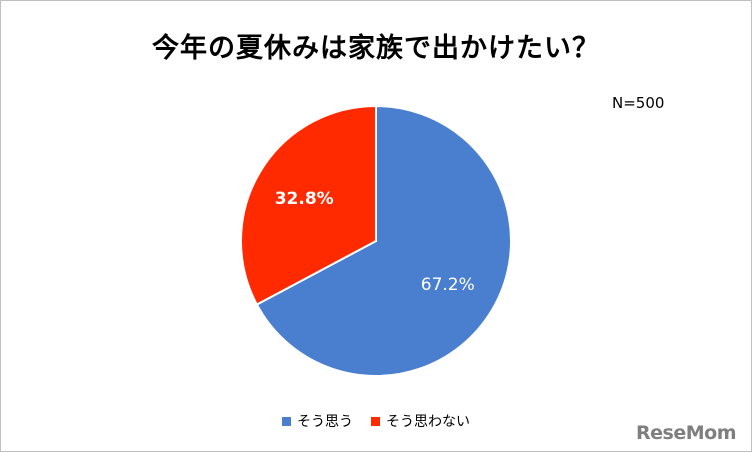 The width and height of the screenshot is (752, 452). I want to click on sample-size-note: N=500, so click(638, 103).